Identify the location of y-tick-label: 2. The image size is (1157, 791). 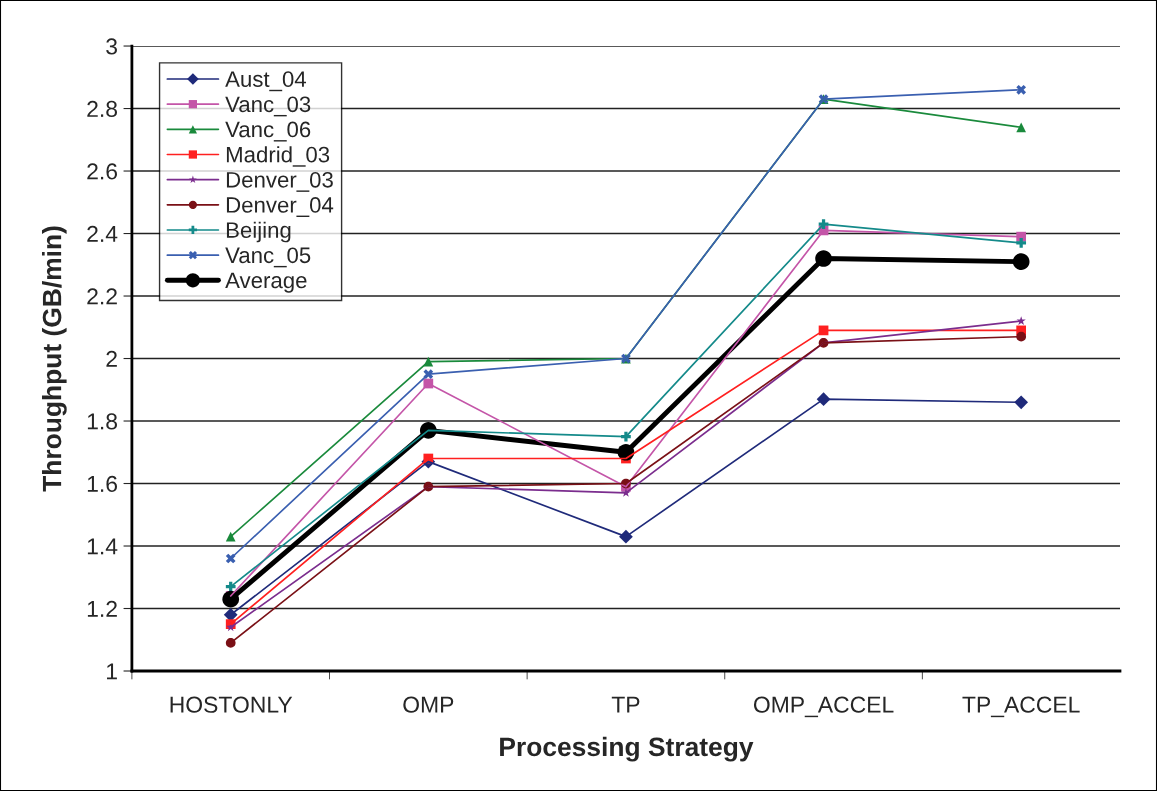
(111, 358).